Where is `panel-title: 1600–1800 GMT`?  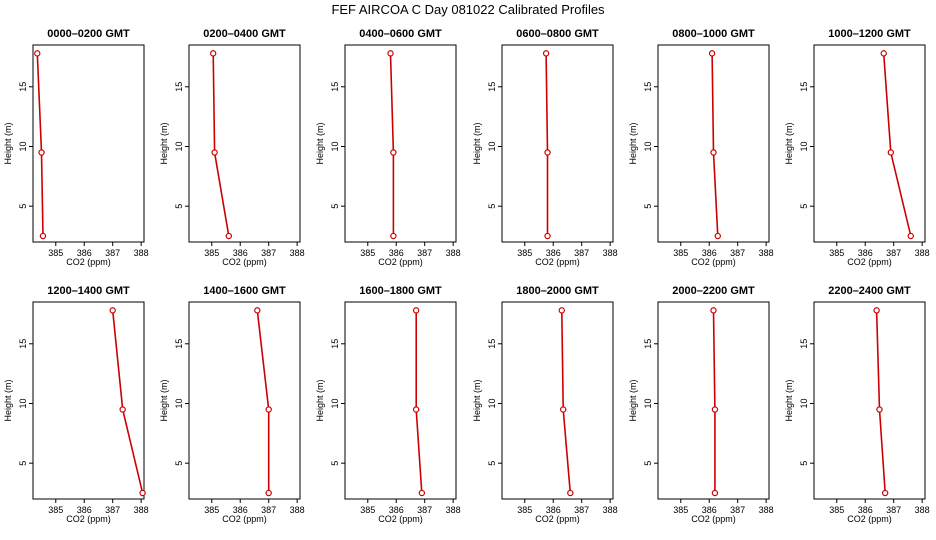
panel-title: 1600–1800 GMT is located at coordinates (400, 291).